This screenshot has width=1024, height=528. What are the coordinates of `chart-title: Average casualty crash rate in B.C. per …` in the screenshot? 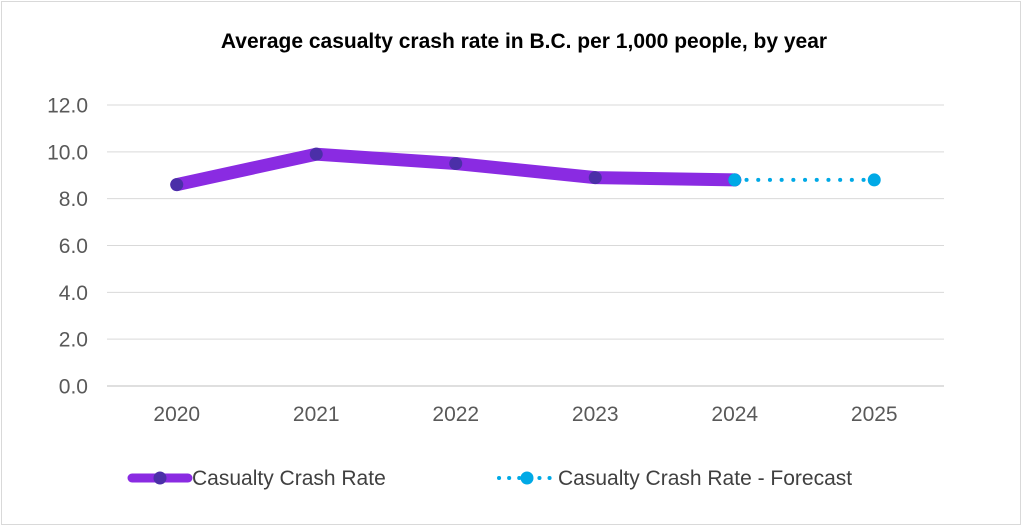 It's located at (524, 41).